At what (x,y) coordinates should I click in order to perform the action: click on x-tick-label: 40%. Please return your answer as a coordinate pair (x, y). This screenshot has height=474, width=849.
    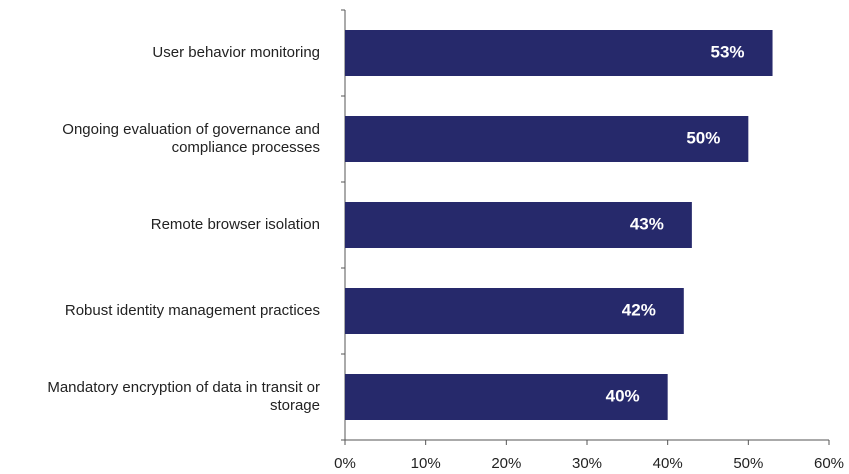
    Looking at the image, I should click on (668, 463).